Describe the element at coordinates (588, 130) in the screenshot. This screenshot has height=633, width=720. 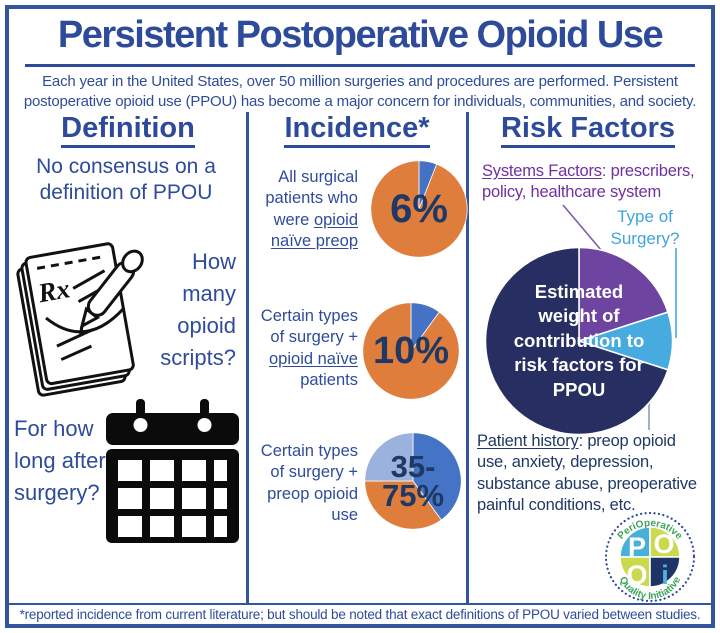
I see `risk-factors-heading: Risk Factors` at that location.